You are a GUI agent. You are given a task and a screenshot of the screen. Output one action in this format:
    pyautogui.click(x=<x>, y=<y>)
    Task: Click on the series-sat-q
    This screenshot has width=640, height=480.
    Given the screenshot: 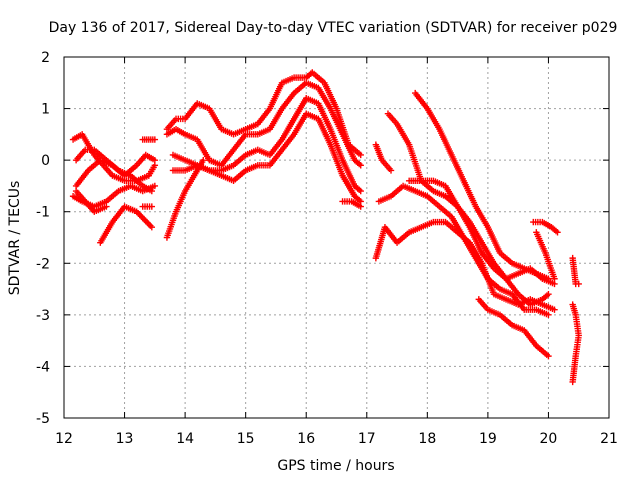 What is the action you would take?
    pyautogui.click(x=468, y=209)
    